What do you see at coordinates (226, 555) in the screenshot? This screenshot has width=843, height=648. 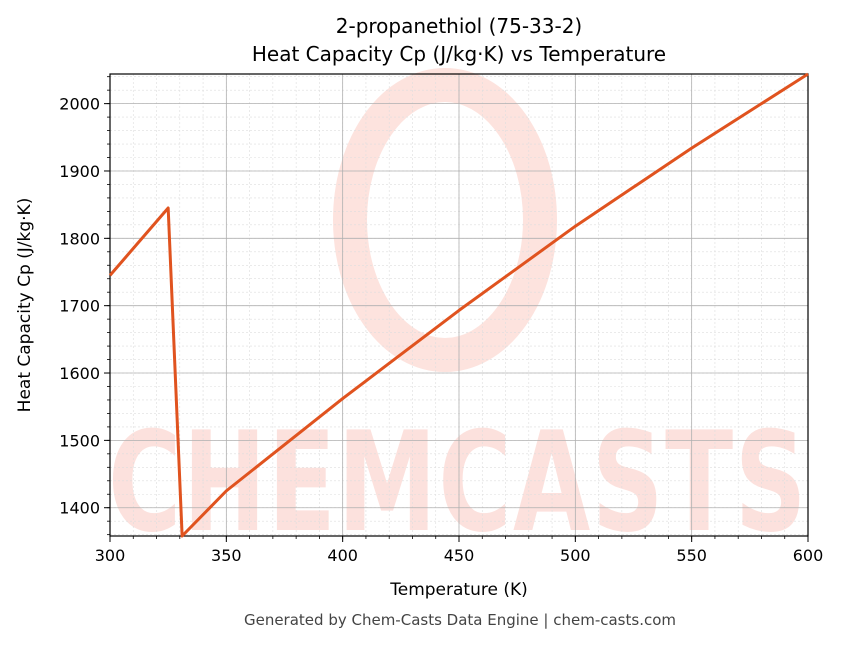 I see `x-tick-label: 350` at bounding box center [226, 555].